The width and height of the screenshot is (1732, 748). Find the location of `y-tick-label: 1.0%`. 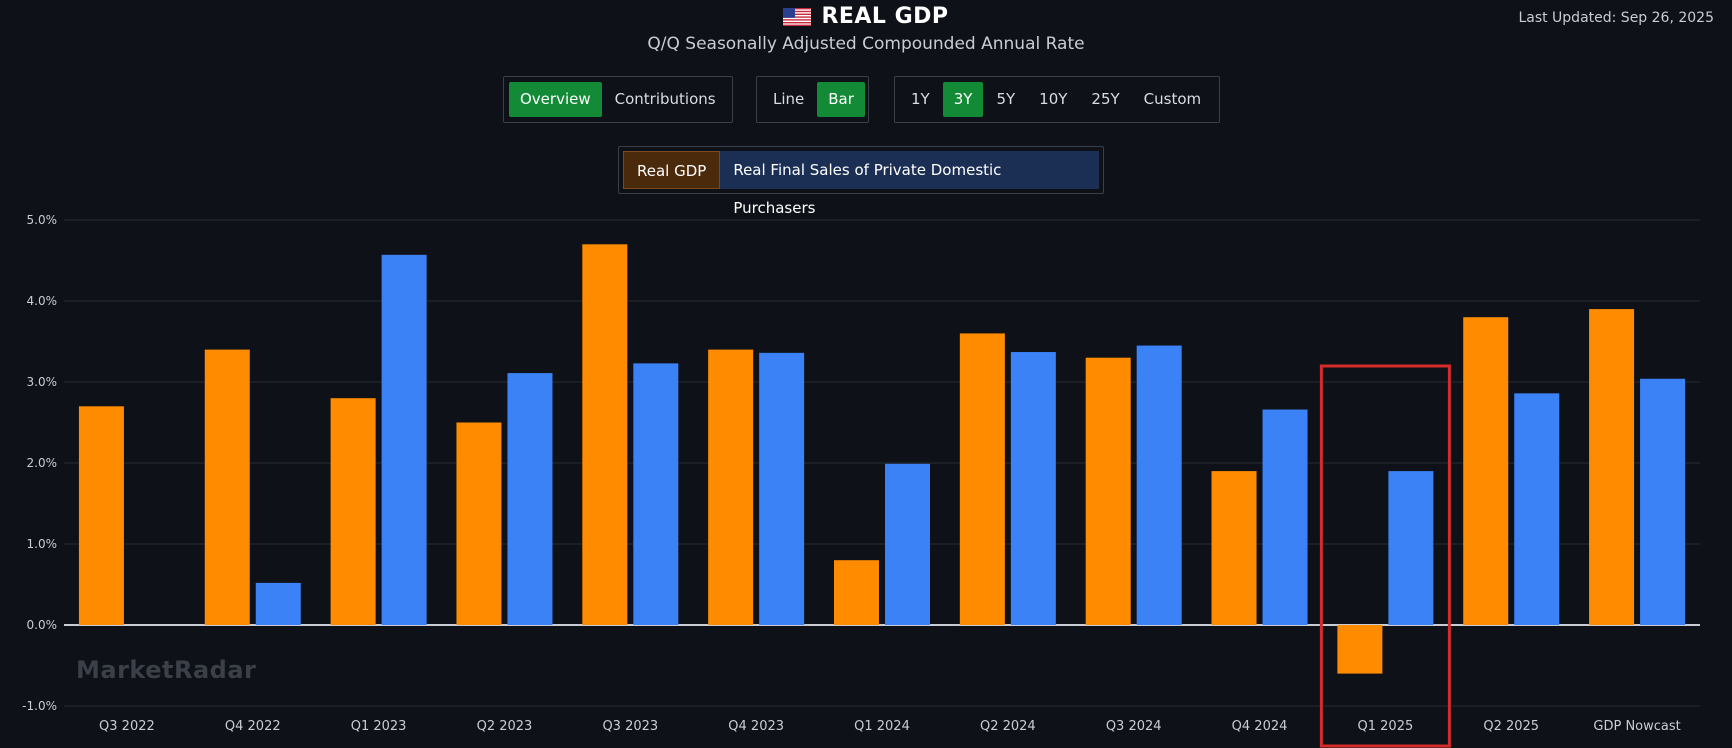

y-tick-label: 1.0% is located at coordinates (42, 544).